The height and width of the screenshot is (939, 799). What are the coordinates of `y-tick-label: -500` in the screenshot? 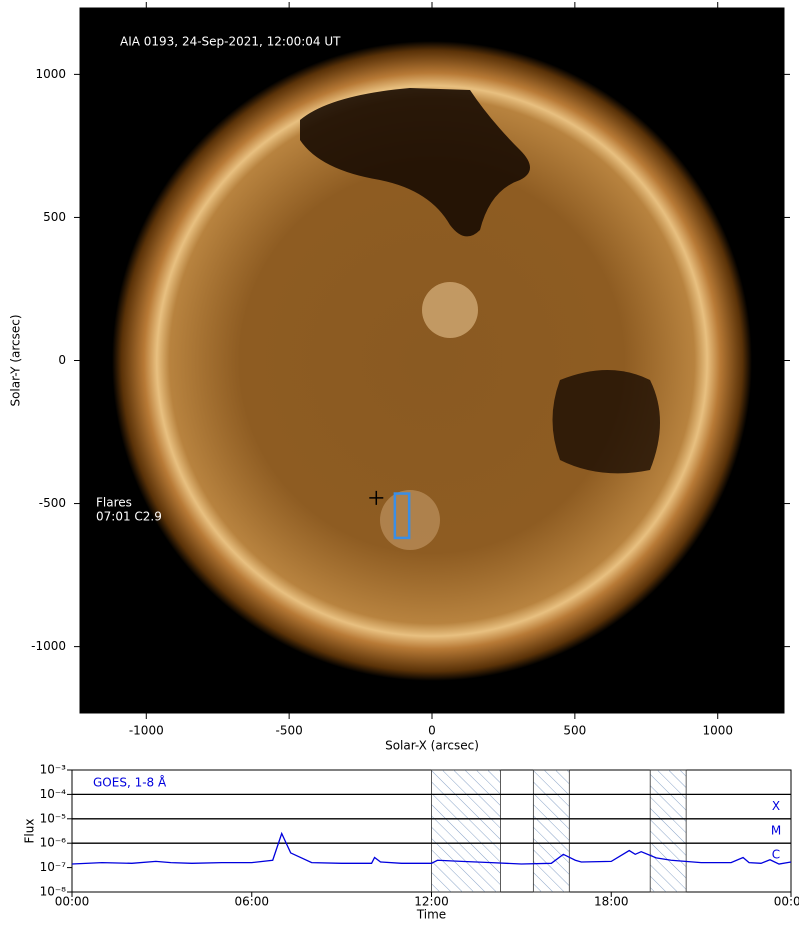 It's located at (52, 503).